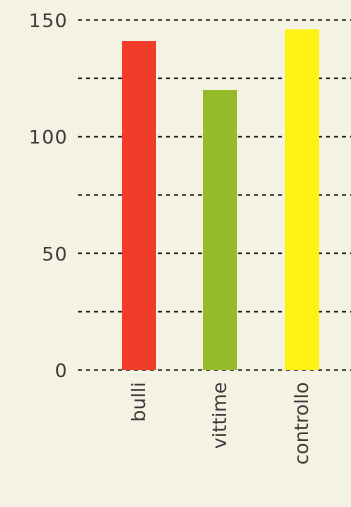 This screenshot has height=507, width=351. Describe the element at coordinates (220, 230) in the screenshot. I see `bar-vittime` at that location.